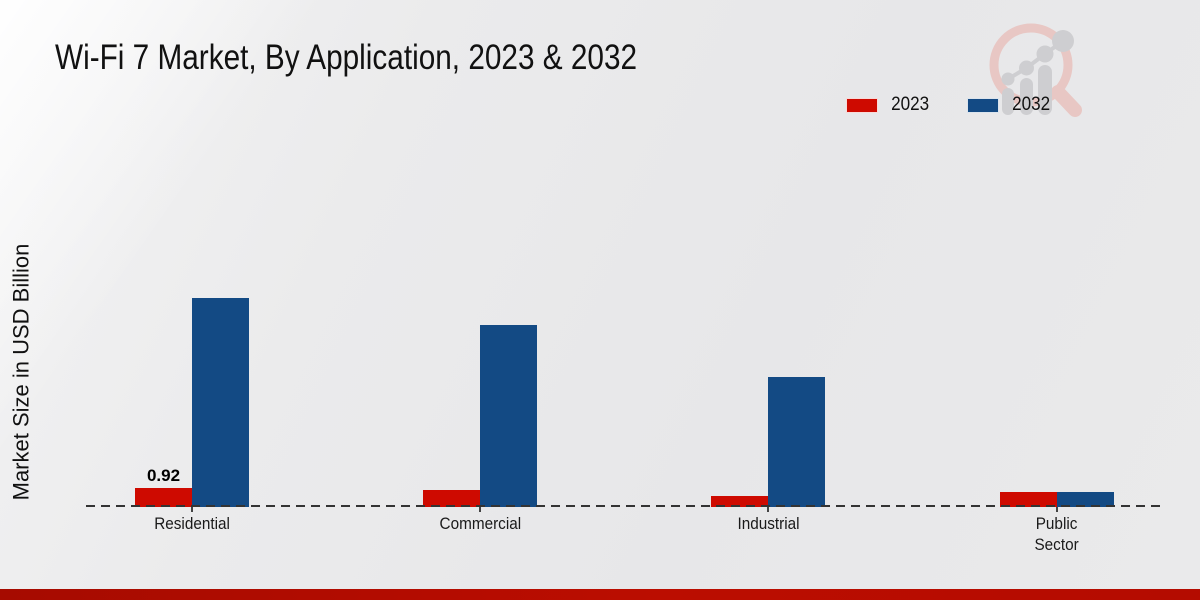 This screenshot has width=1200, height=600. Describe the element at coordinates (768, 523) in the screenshot. I see `x-label-industrial: Industrial` at that location.